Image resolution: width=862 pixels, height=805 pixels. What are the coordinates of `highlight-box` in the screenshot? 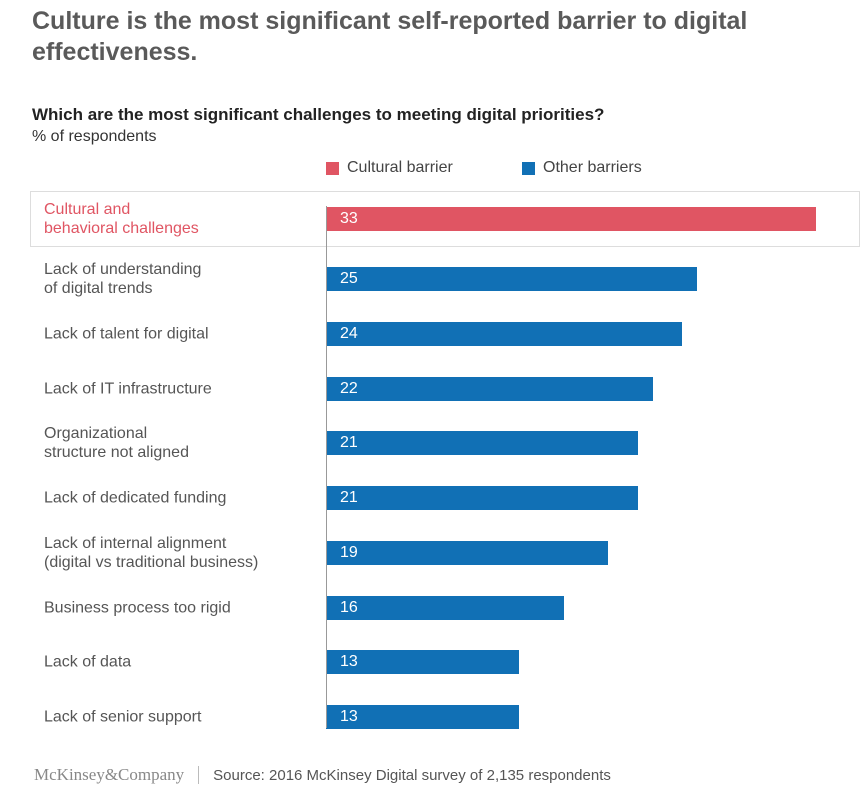 It's located at (445, 219).